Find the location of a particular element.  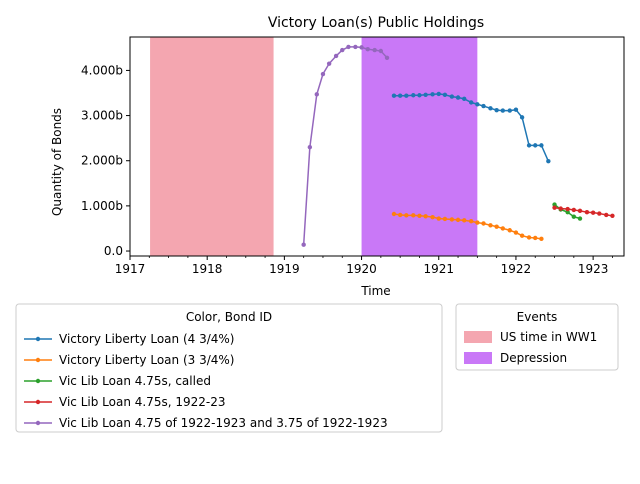

x-axis: 1917 1918 1919 1920 1921 1922 1923 is located at coordinates (364, 266).